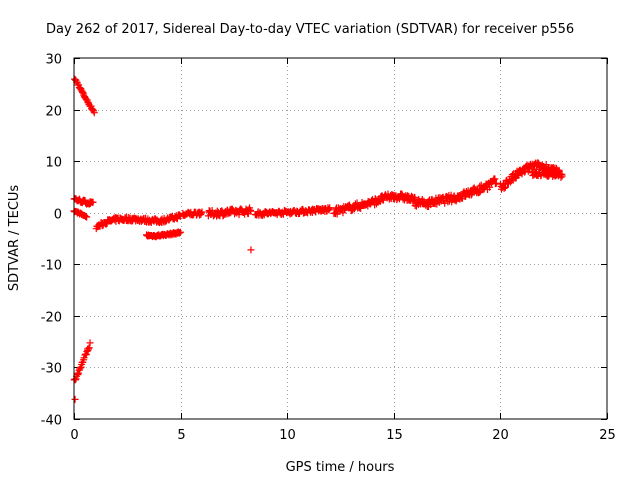  I want to click on data-point-negative-arc, so click(180, 232).